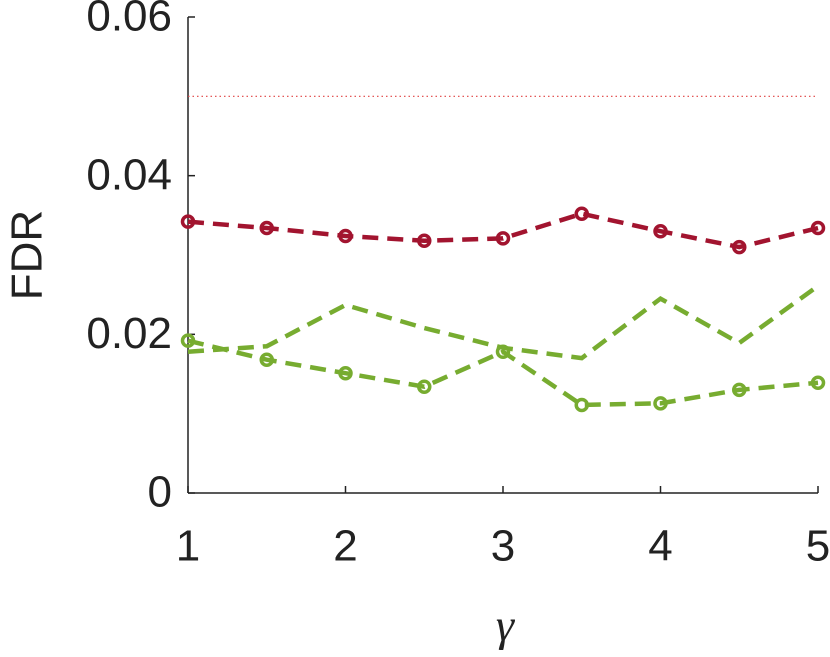 This screenshot has width=830, height=657. I want to click on y-tick-label: 0.06, so click(129, 20).